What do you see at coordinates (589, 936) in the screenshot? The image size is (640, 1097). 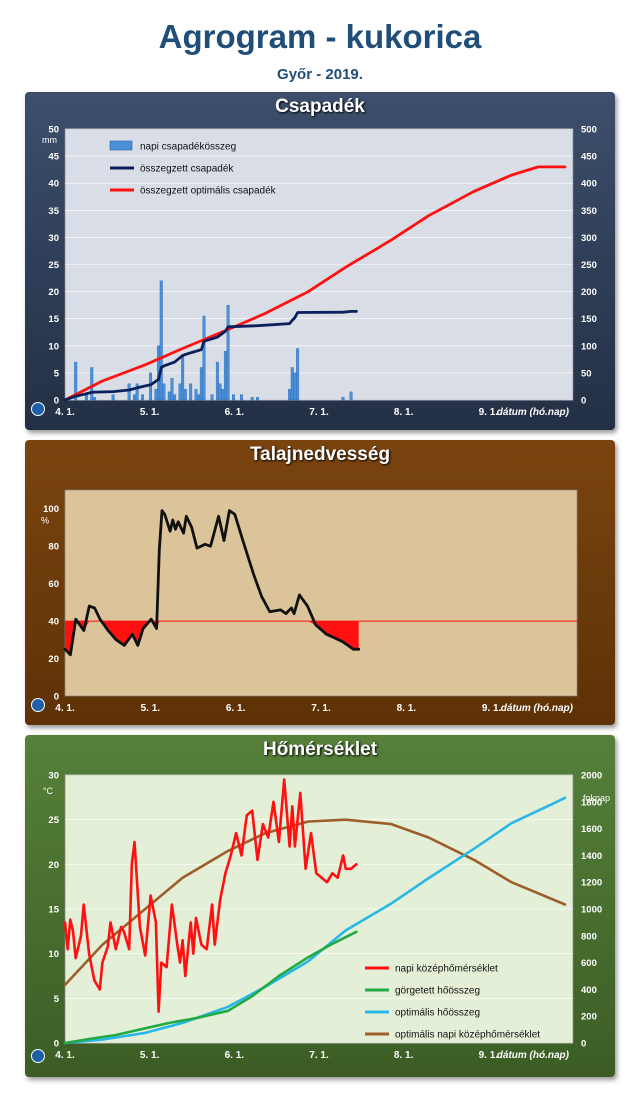 I see `y2-tick-label: 800` at bounding box center [589, 936].